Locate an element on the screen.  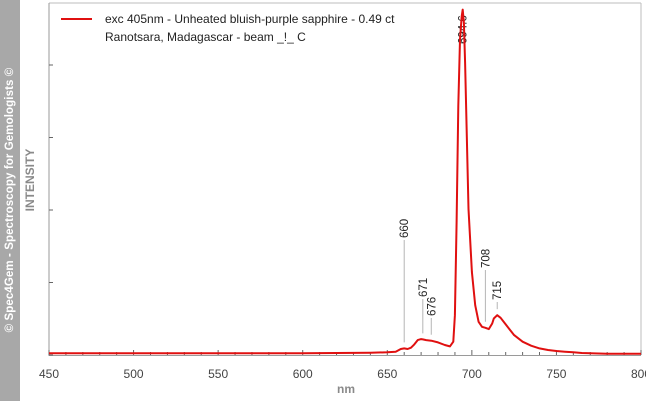
x-tick-label: 750 is located at coordinates (556, 374).